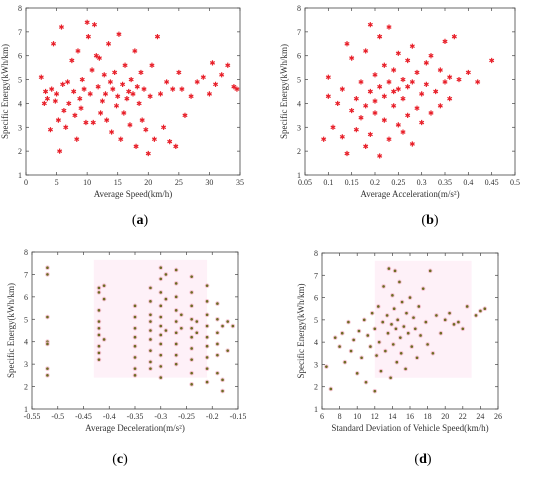 This screenshot has height=478, width=550. Describe the element at coordinates (409, 194) in the screenshot. I see `x-axis-label: Average Acceleration(m/s²)` at that location.